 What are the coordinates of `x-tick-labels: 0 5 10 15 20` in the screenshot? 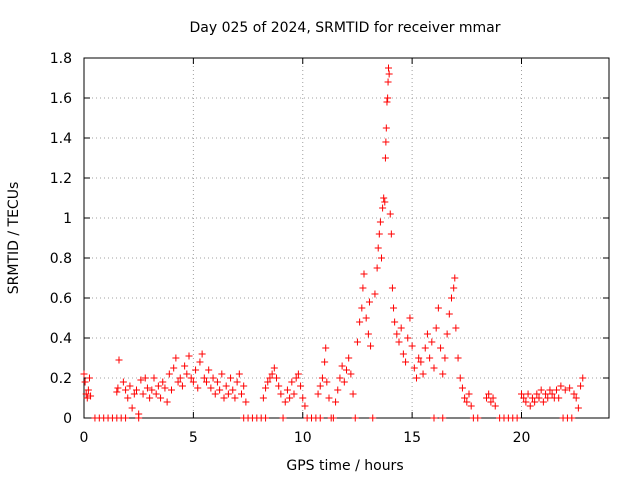 It's located at (305, 438).